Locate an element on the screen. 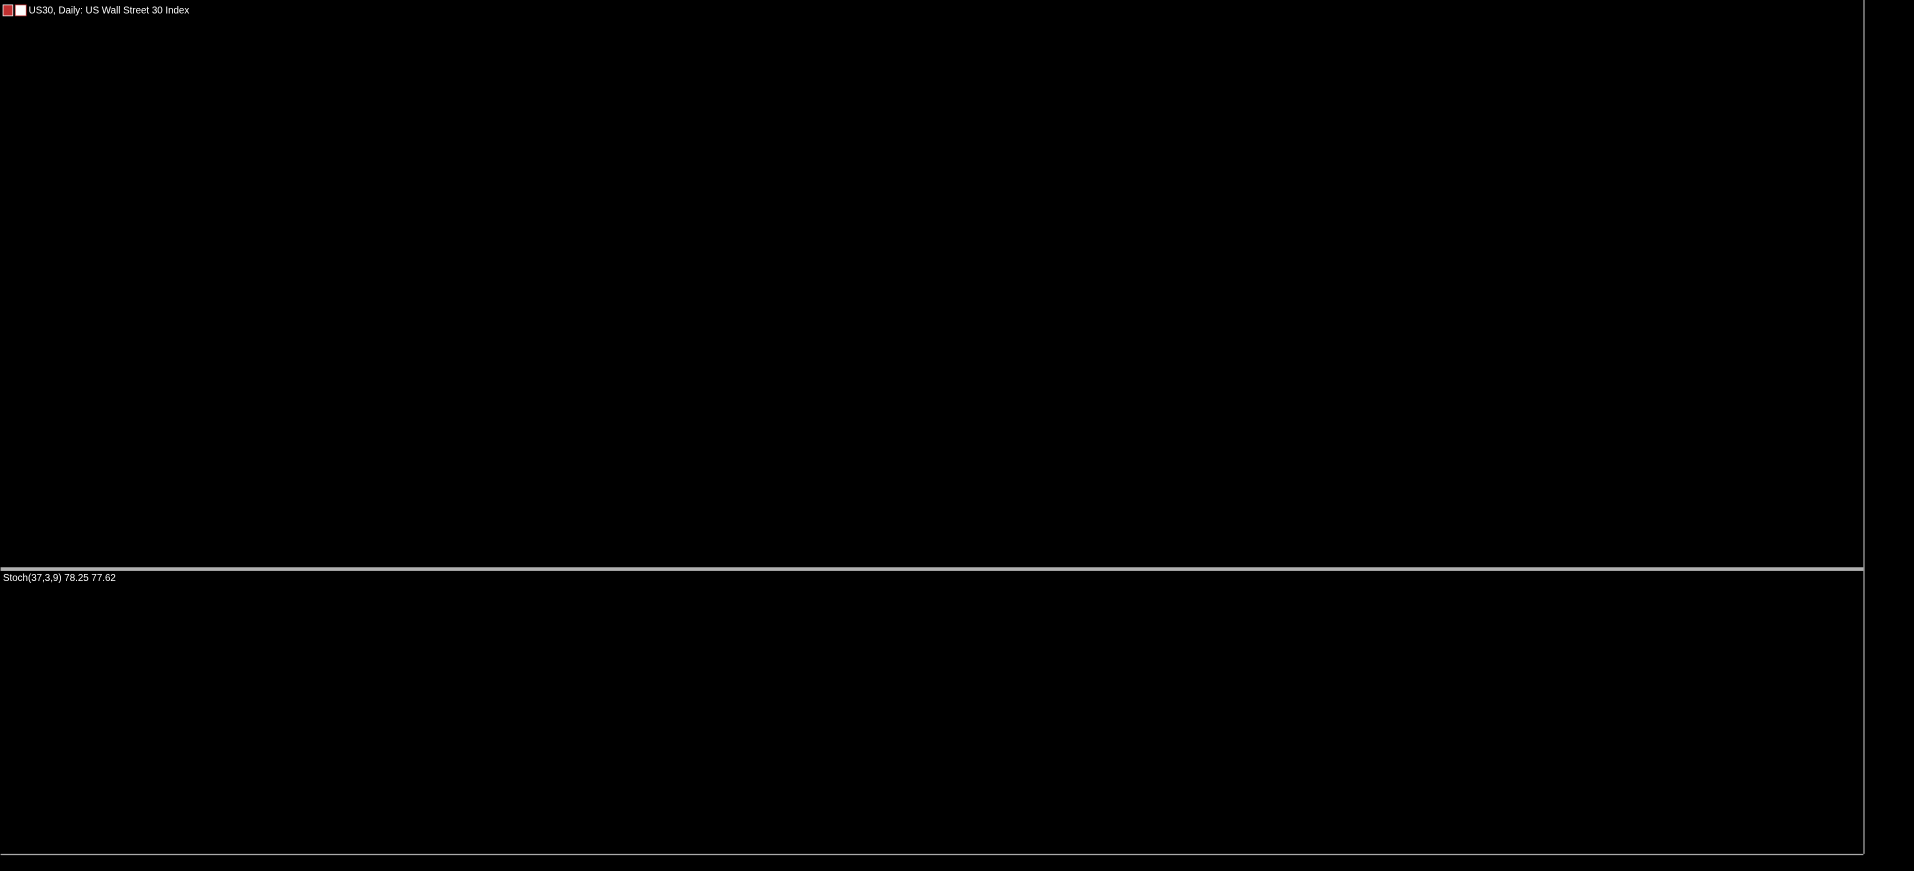 This screenshot has height=871, width=1914. panel-separator is located at coordinates (932, 569).